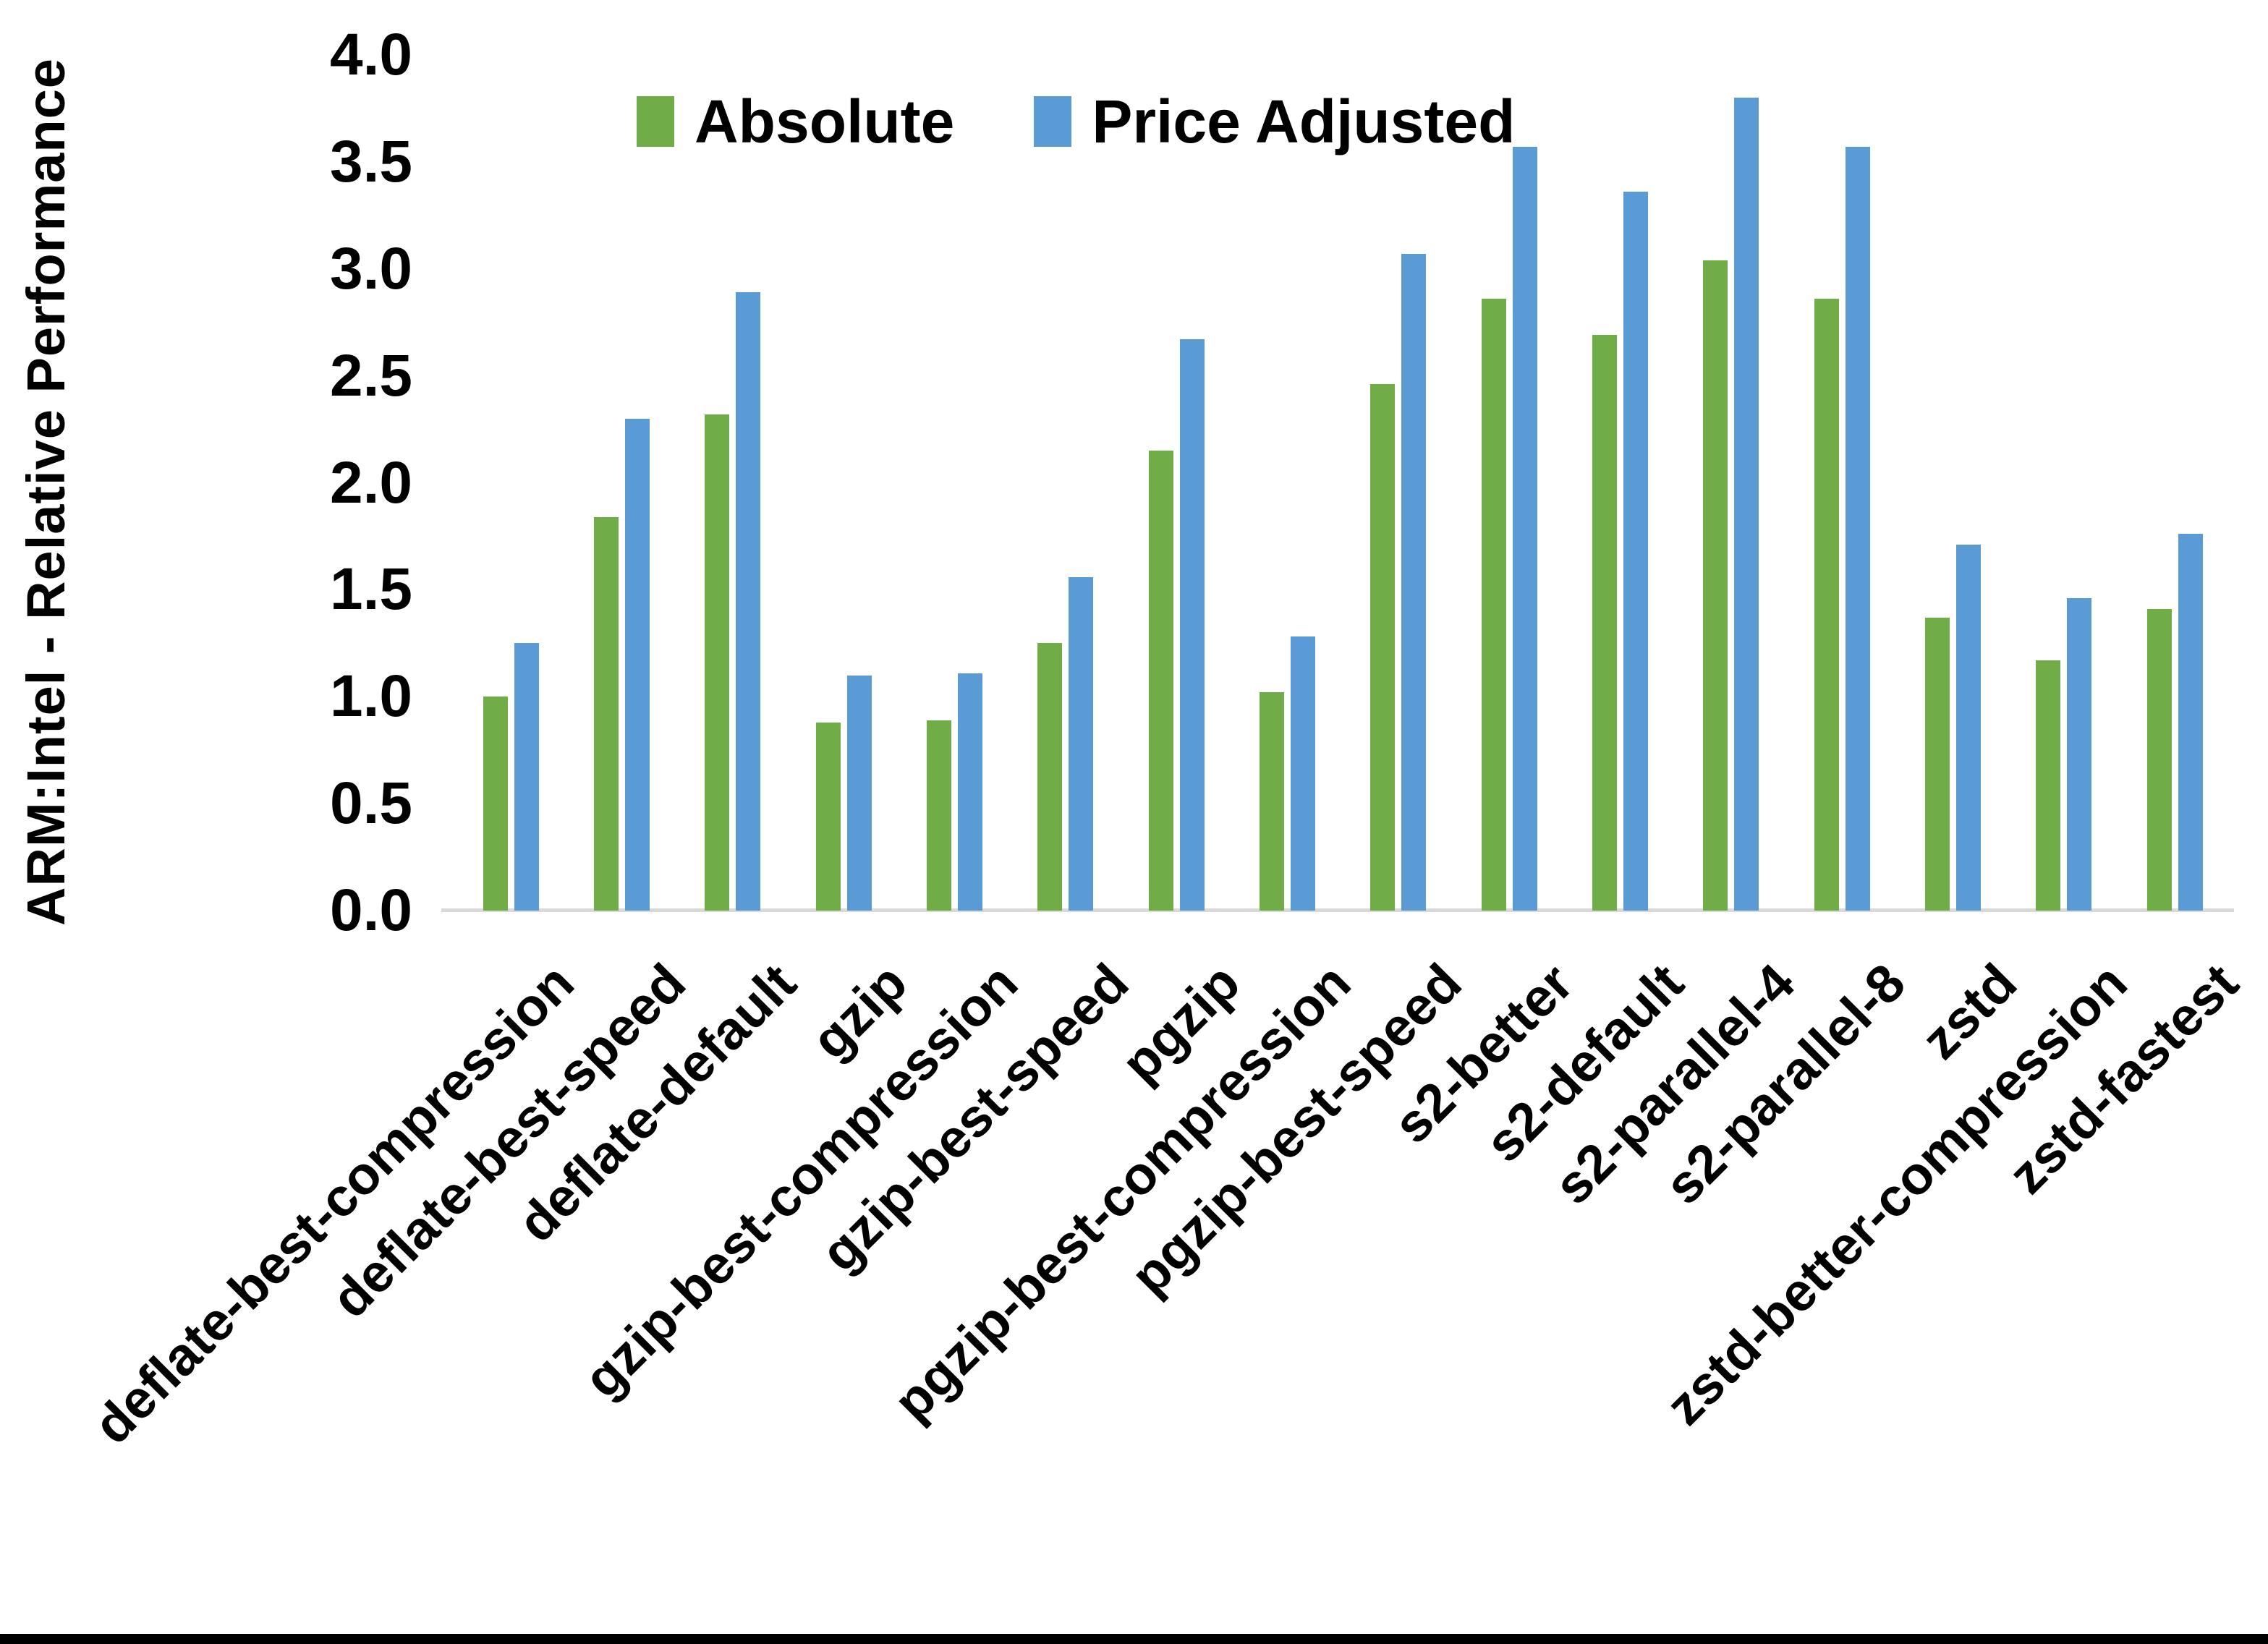 Image resolution: width=2268 pixels, height=1644 pixels. I want to click on bar-price-adjusted-zstd, so click(1968, 728).